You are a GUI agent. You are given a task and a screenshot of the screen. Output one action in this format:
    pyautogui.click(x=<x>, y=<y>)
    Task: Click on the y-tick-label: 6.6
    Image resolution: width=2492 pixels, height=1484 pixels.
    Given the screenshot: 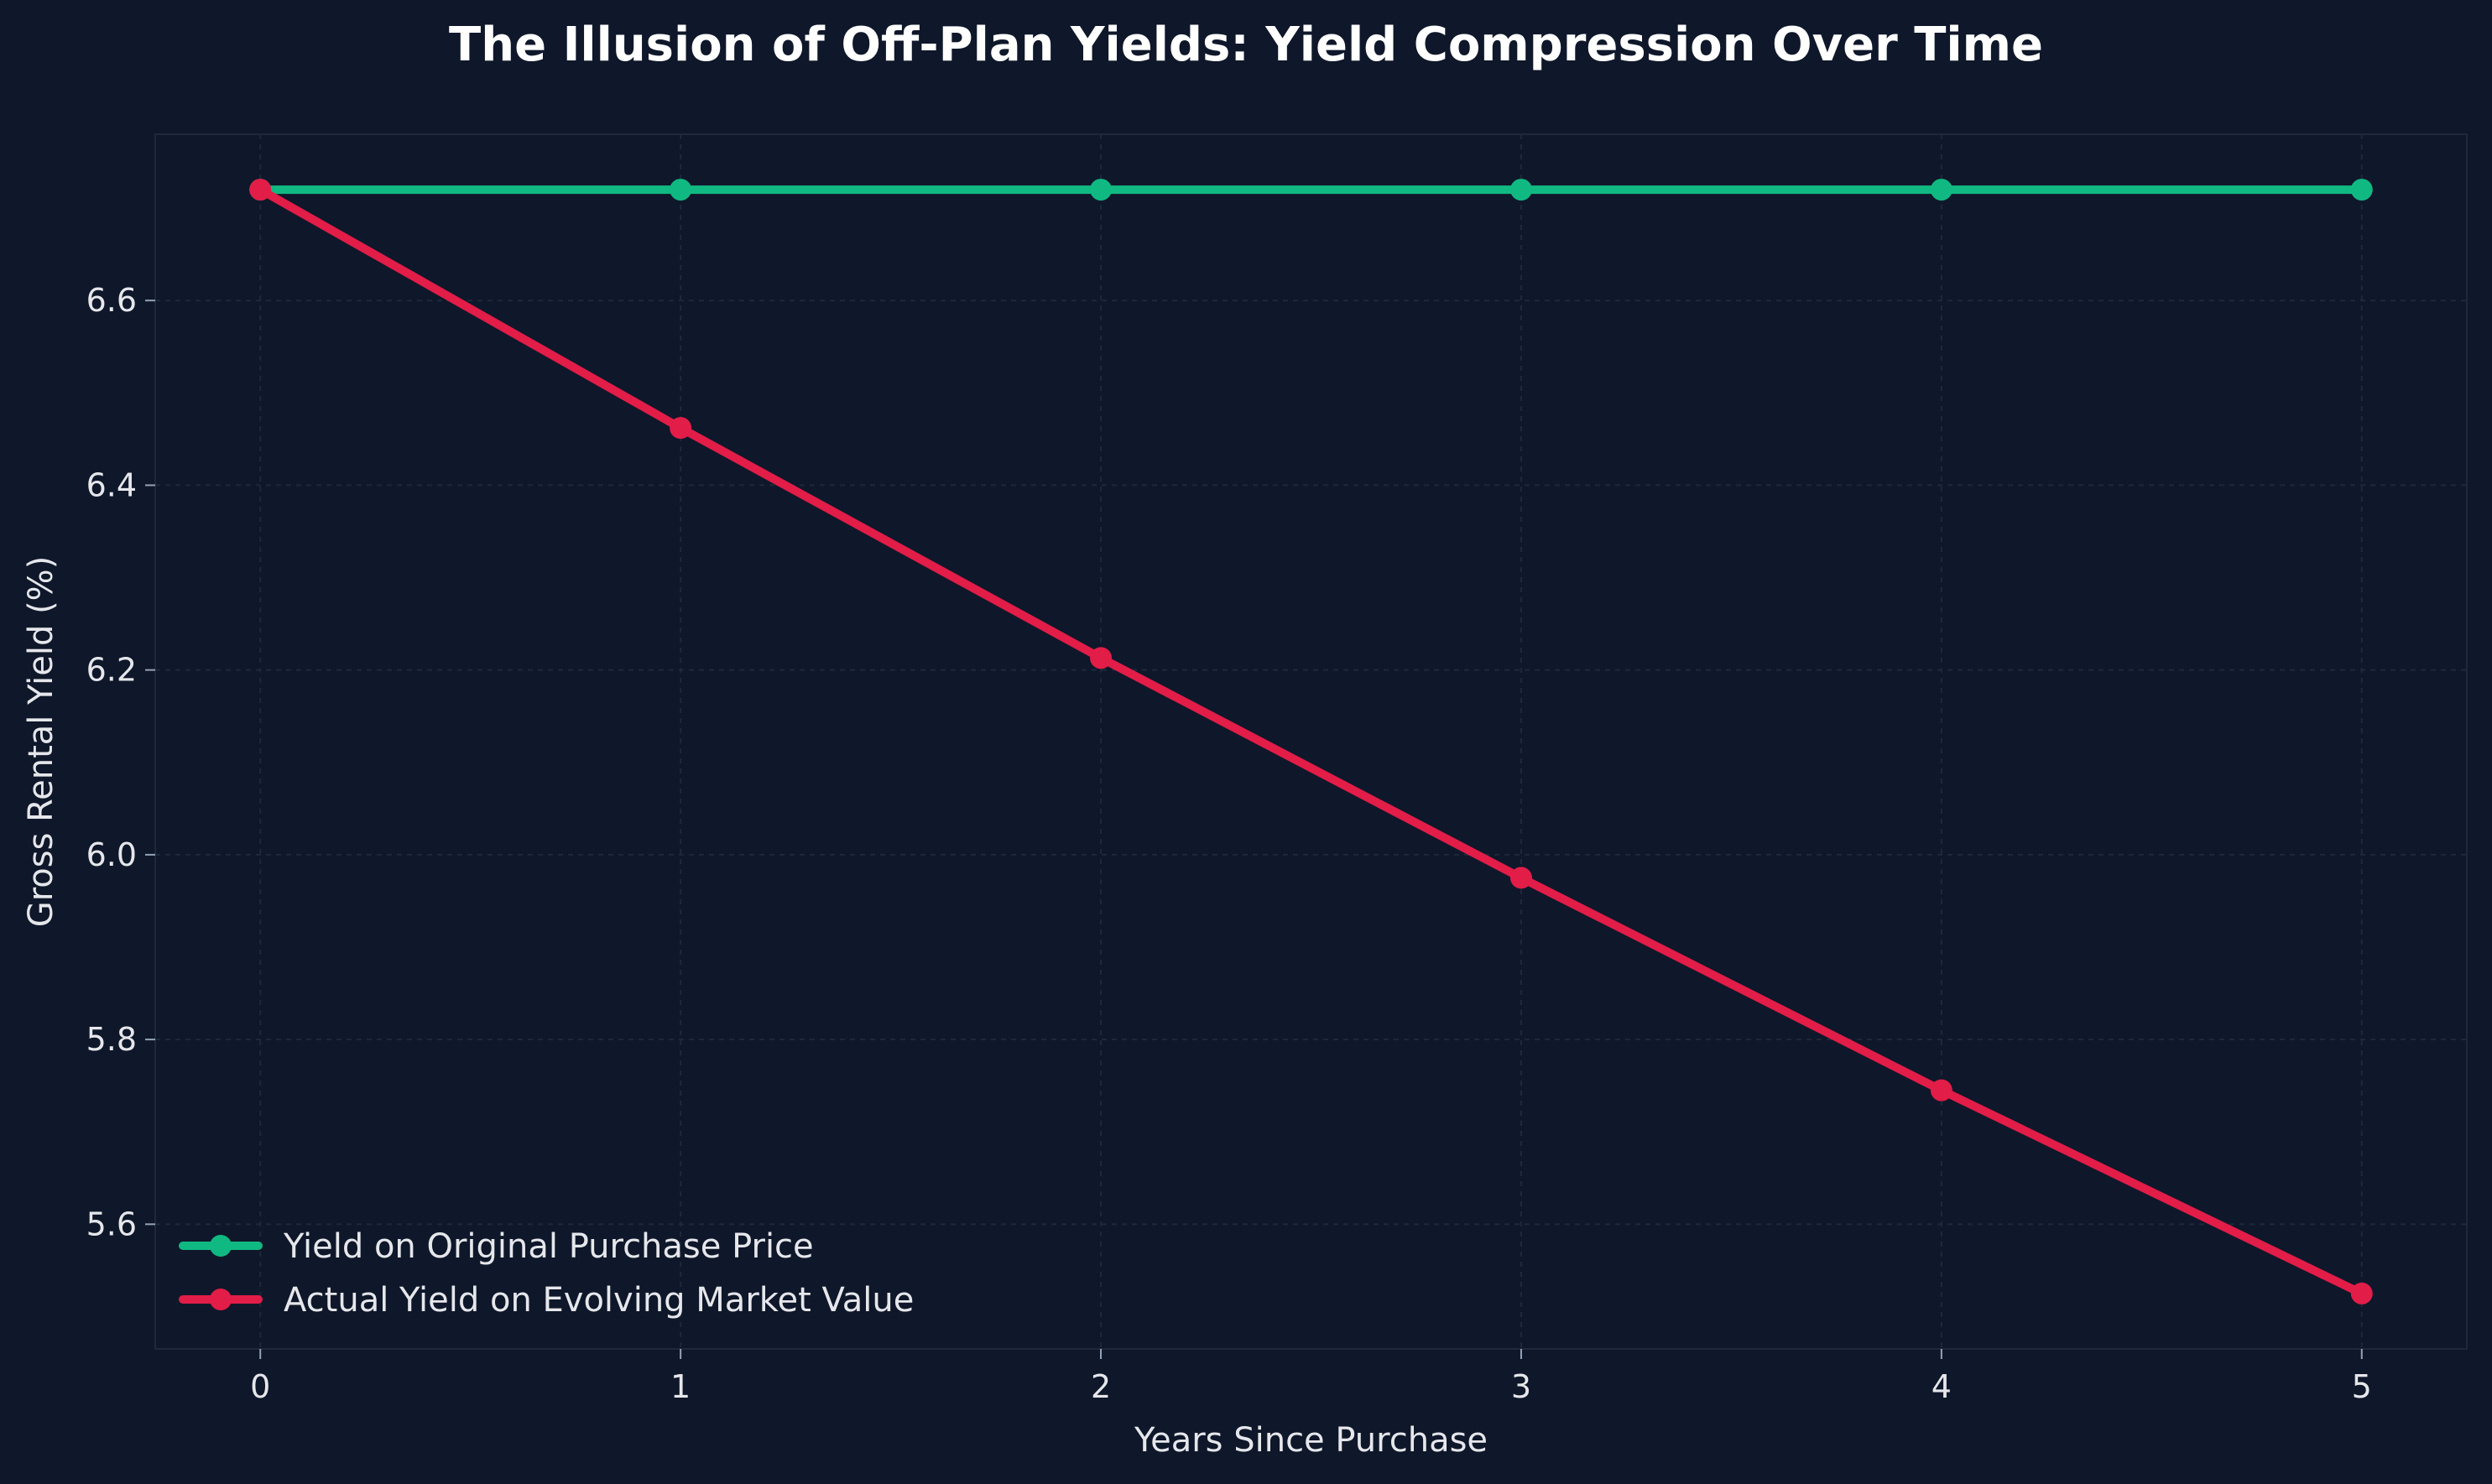 What is the action you would take?
    pyautogui.click(x=111, y=300)
    